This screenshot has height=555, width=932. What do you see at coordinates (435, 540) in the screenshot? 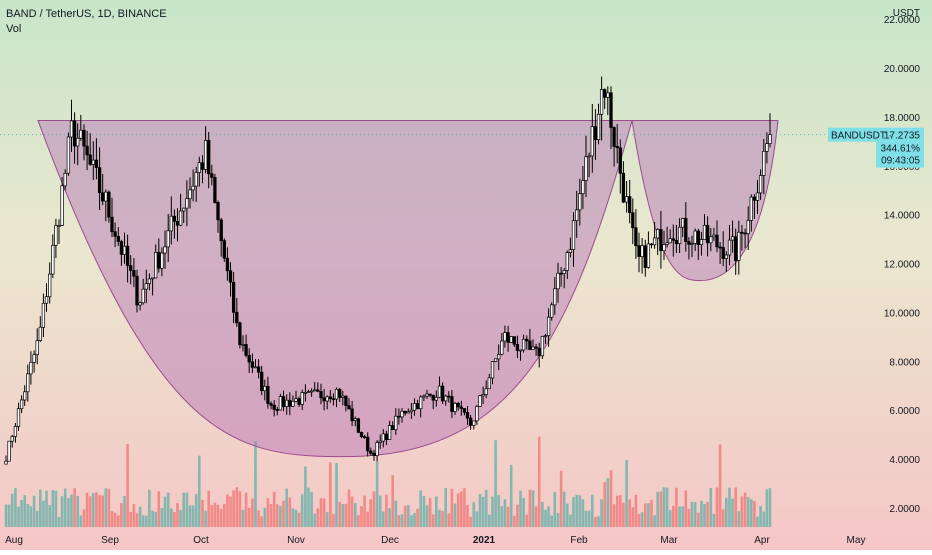
I see `time-axis: Aug Sep Oct Nov Dec 2021 Feb Mar Apr May` at bounding box center [435, 540].